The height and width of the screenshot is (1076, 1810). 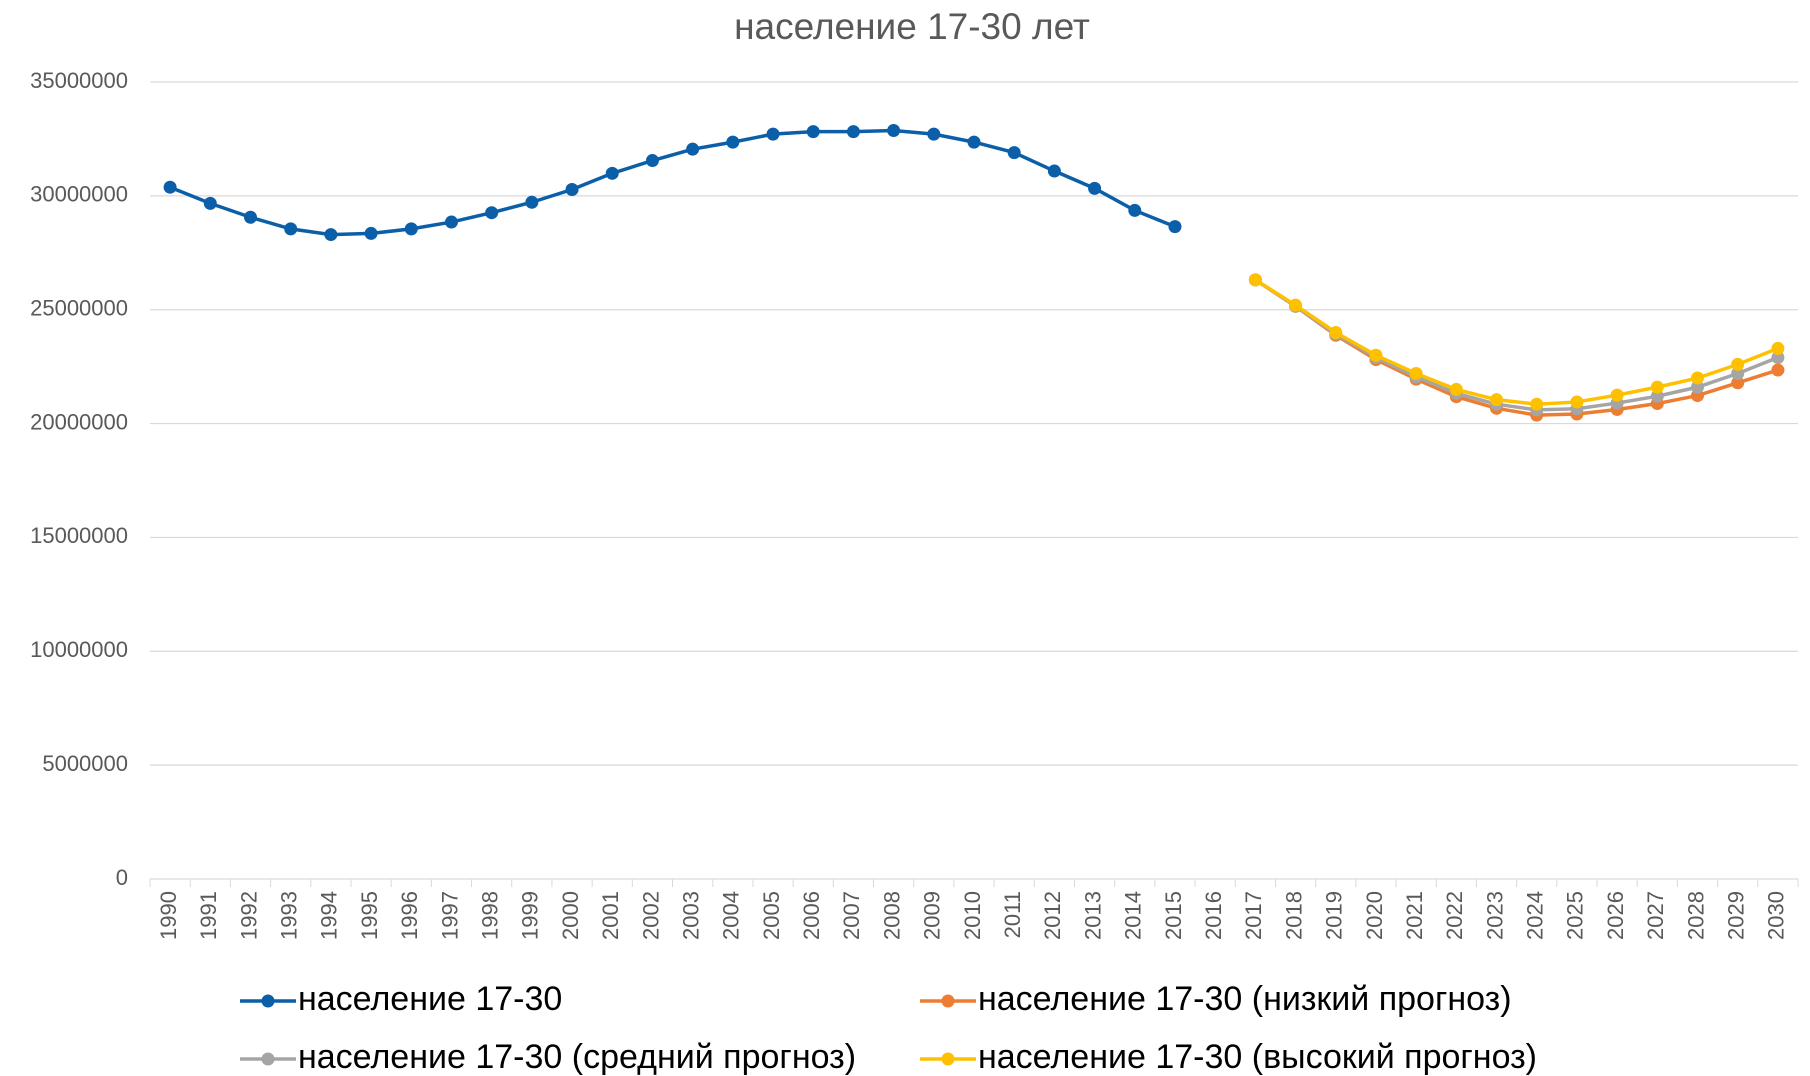 I want to click on x-tick-label: 2015, so click(x=1173, y=915).